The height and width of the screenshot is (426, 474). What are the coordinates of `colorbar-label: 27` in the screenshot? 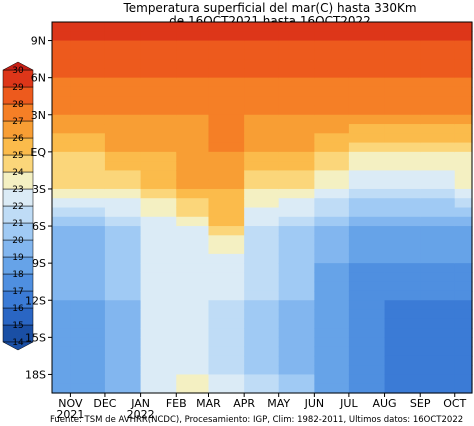 It's located at (17, 122).